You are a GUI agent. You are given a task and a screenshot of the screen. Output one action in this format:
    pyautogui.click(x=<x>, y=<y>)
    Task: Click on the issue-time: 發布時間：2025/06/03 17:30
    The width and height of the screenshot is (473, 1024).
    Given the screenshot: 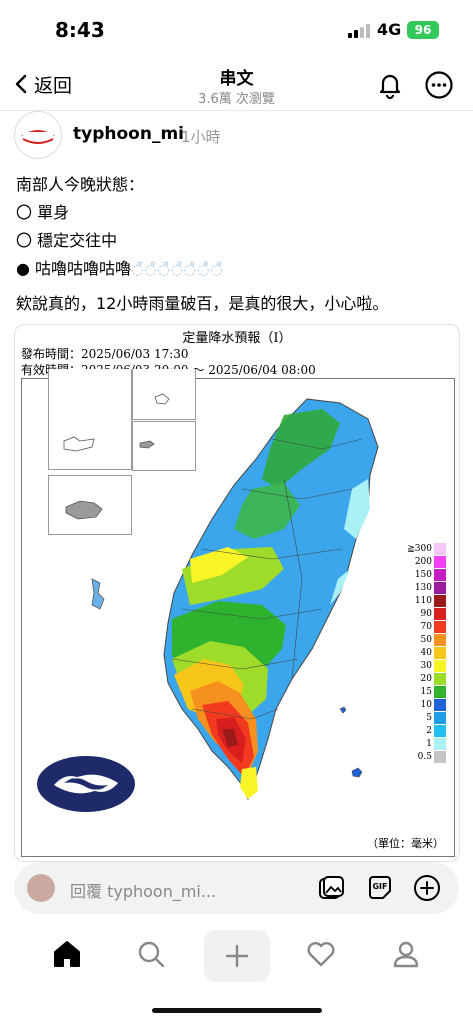 What is the action you would take?
    pyautogui.click(x=105, y=354)
    